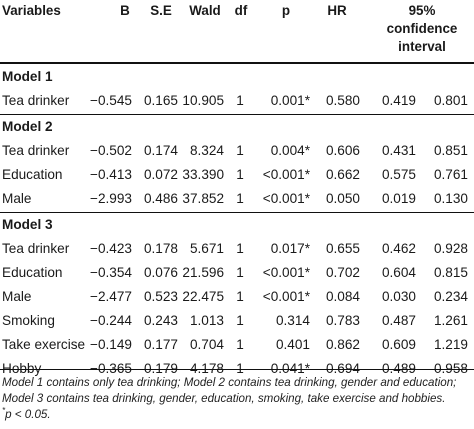 Image resolution: width=474 pixels, height=429 pixels. I want to click on cell-b: −2.993, so click(111, 198).